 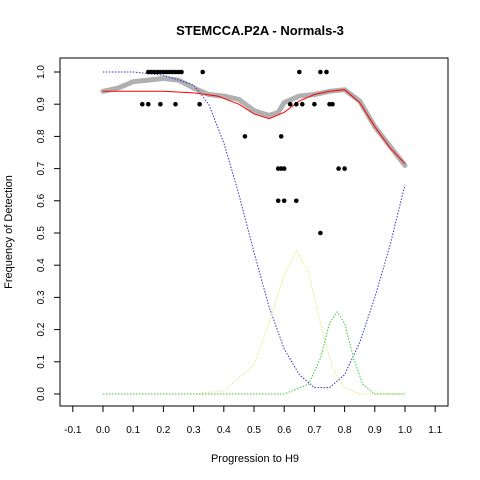 What do you see at coordinates (224, 430) in the screenshot?
I see `x-tick-label: 0.4` at bounding box center [224, 430].